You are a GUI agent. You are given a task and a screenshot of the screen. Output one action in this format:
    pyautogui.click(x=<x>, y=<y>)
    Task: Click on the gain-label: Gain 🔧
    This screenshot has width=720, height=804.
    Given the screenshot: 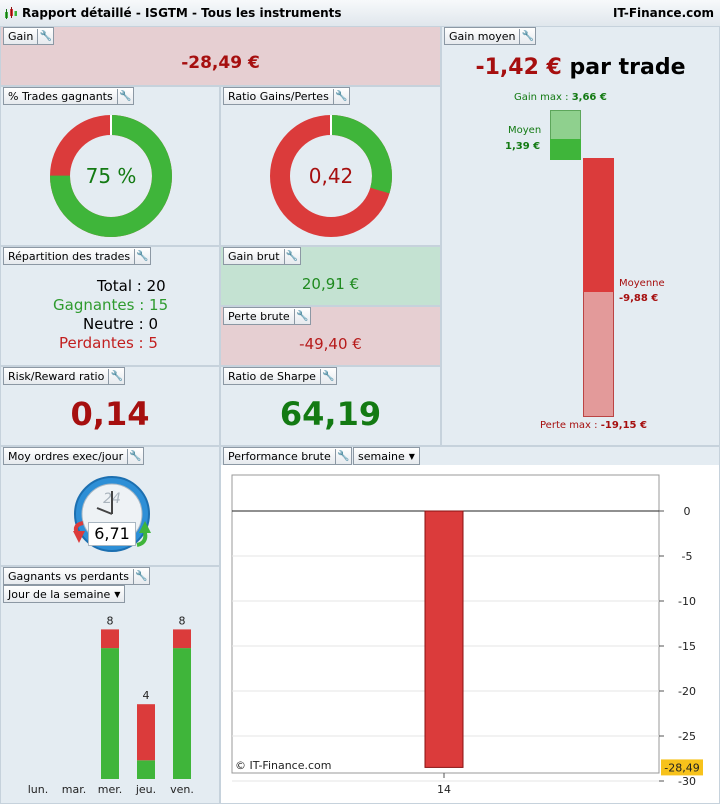 What is the action you would take?
    pyautogui.click(x=29, y=36)
    